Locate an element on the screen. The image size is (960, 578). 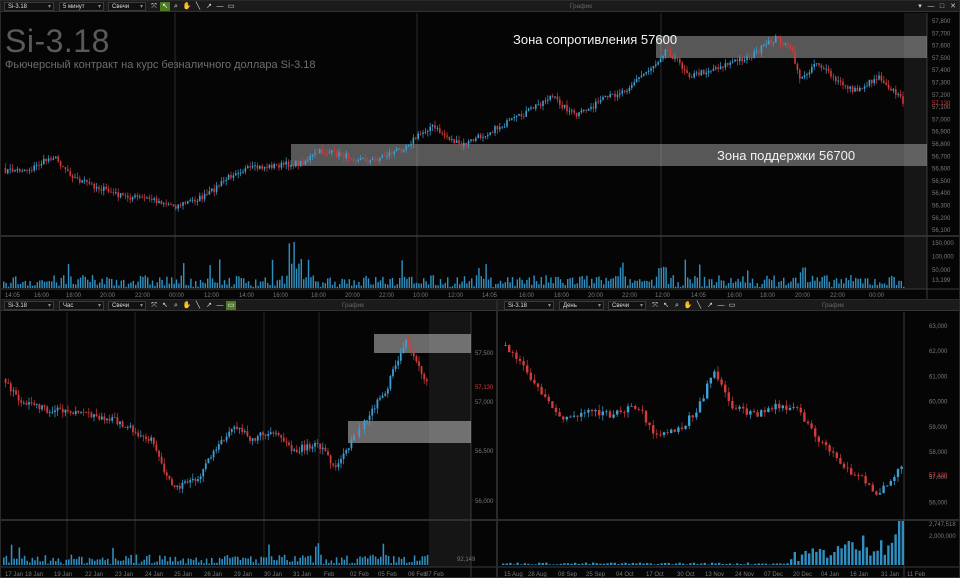
volume-axis-label: 150,000 is located at coordinates (943, 244).